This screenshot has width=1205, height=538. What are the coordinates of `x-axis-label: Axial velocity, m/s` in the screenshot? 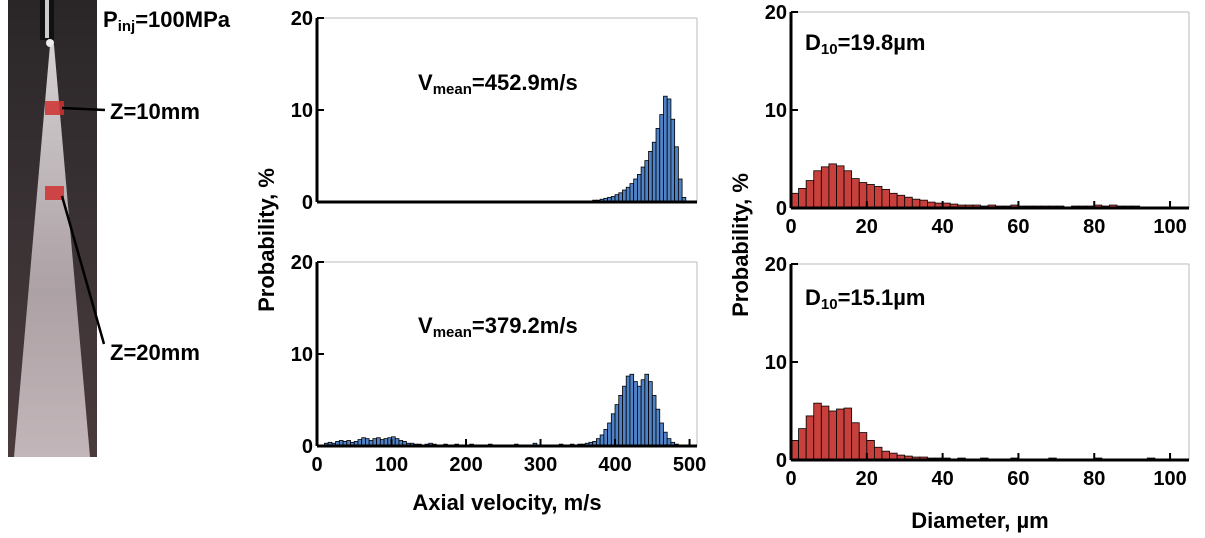 It's located at (506, 502).